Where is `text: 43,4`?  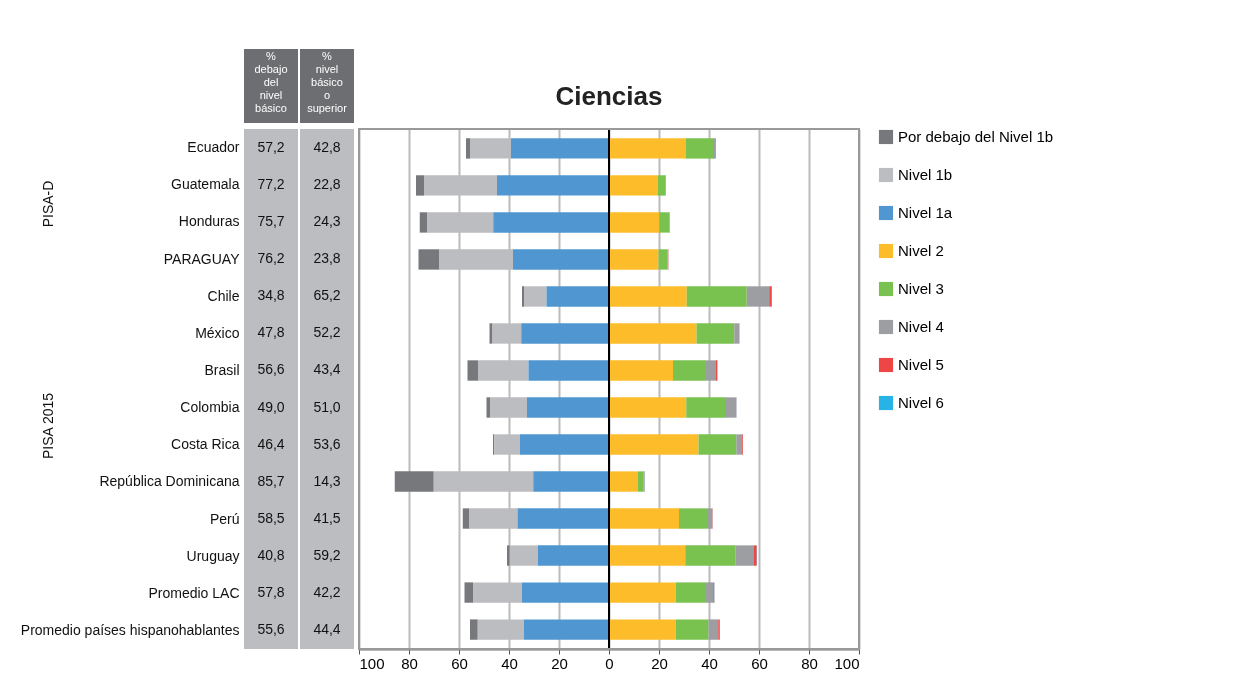 text: 43,4 is located at coordinates (327, 369).